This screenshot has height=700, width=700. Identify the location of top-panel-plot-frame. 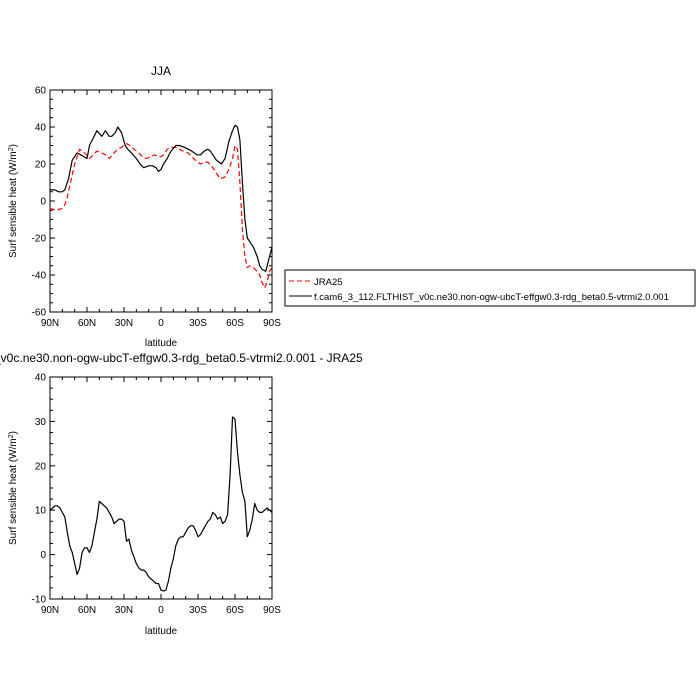
(161, 201).